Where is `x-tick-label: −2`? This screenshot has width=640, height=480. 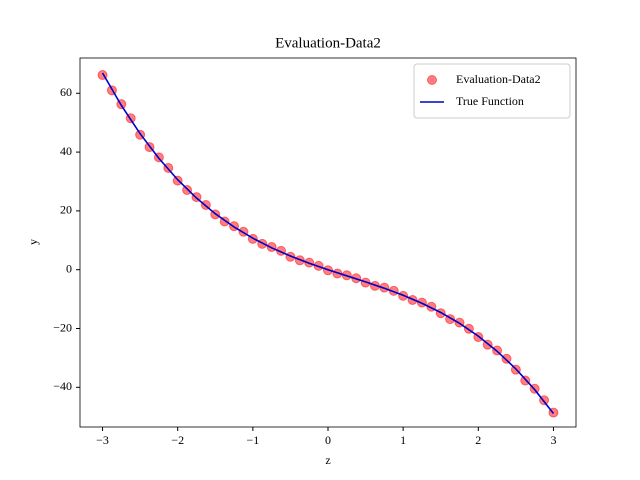 x-tick-label: −2 is located at coordinates (177, 440).